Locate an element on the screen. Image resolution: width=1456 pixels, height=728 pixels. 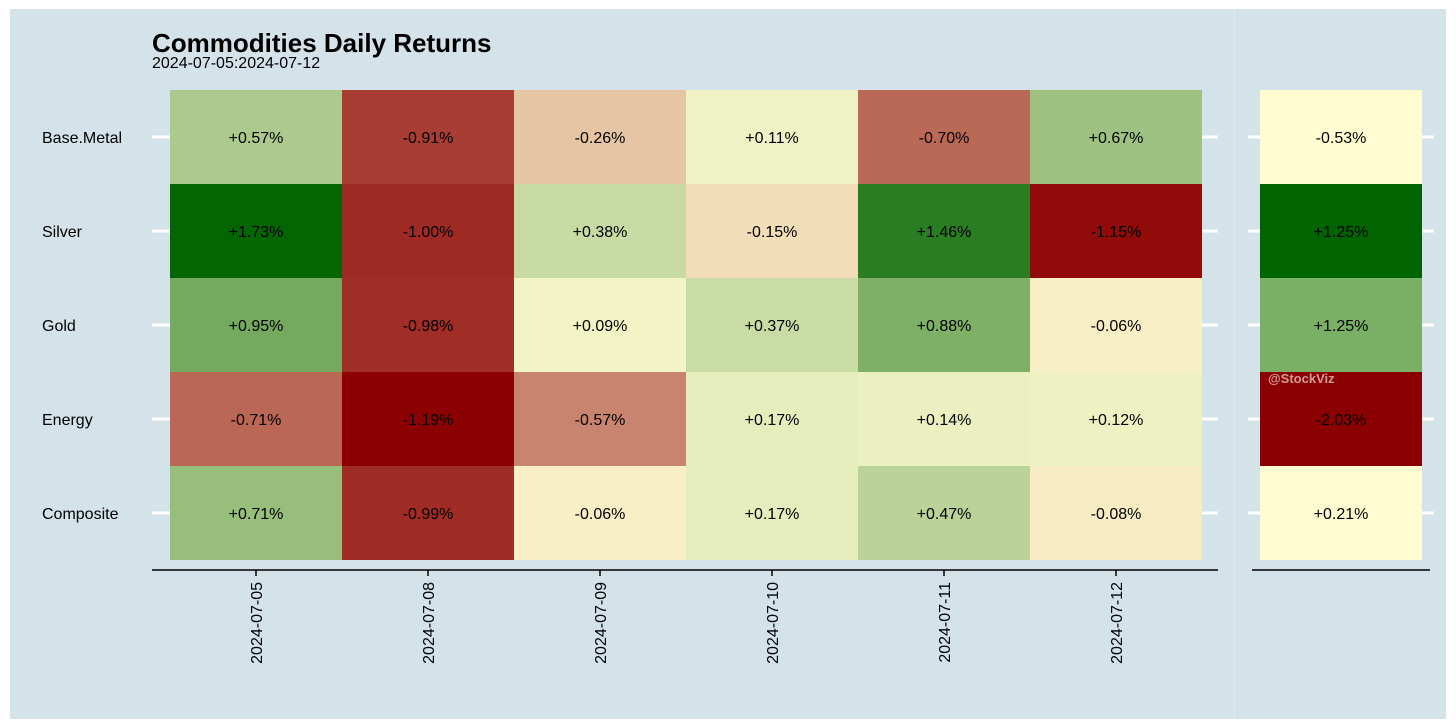
cell-value-label: +0.47% is located at coordinates (944, 514).